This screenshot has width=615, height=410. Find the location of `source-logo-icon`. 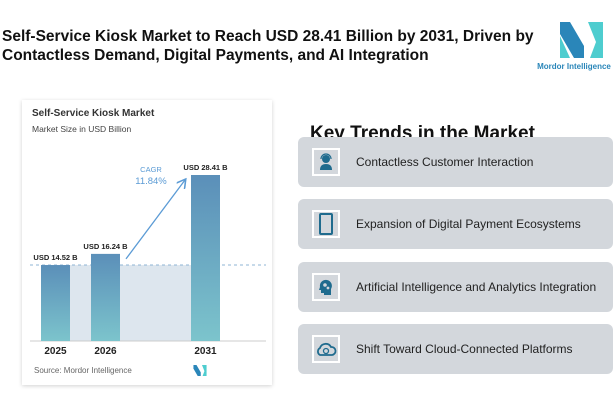

source-logo-icon is located at coordinates (200, 370).